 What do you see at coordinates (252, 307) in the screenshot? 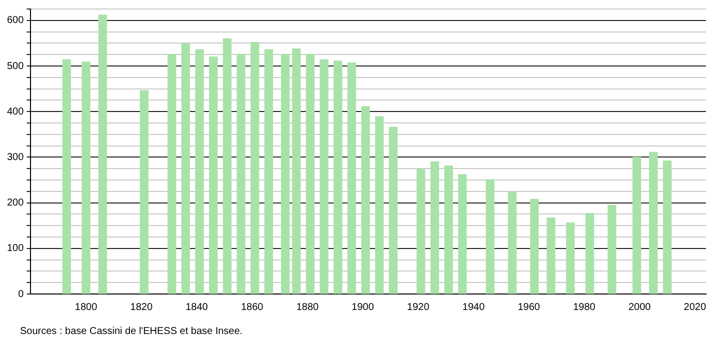
I see `x-tick-label: 1860` at bounding box center [252, 307].